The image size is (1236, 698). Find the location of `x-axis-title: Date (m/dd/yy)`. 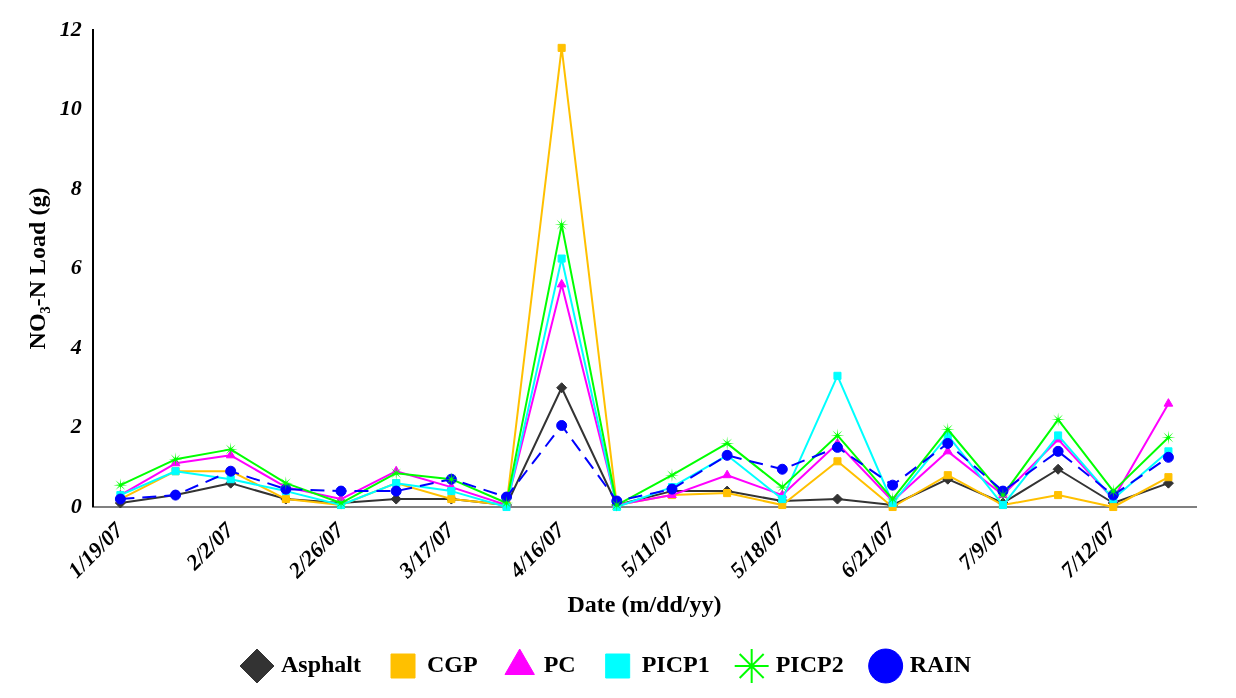

x-axis-title: Date (m/dd/yy) is located at coordinates (644, 603).